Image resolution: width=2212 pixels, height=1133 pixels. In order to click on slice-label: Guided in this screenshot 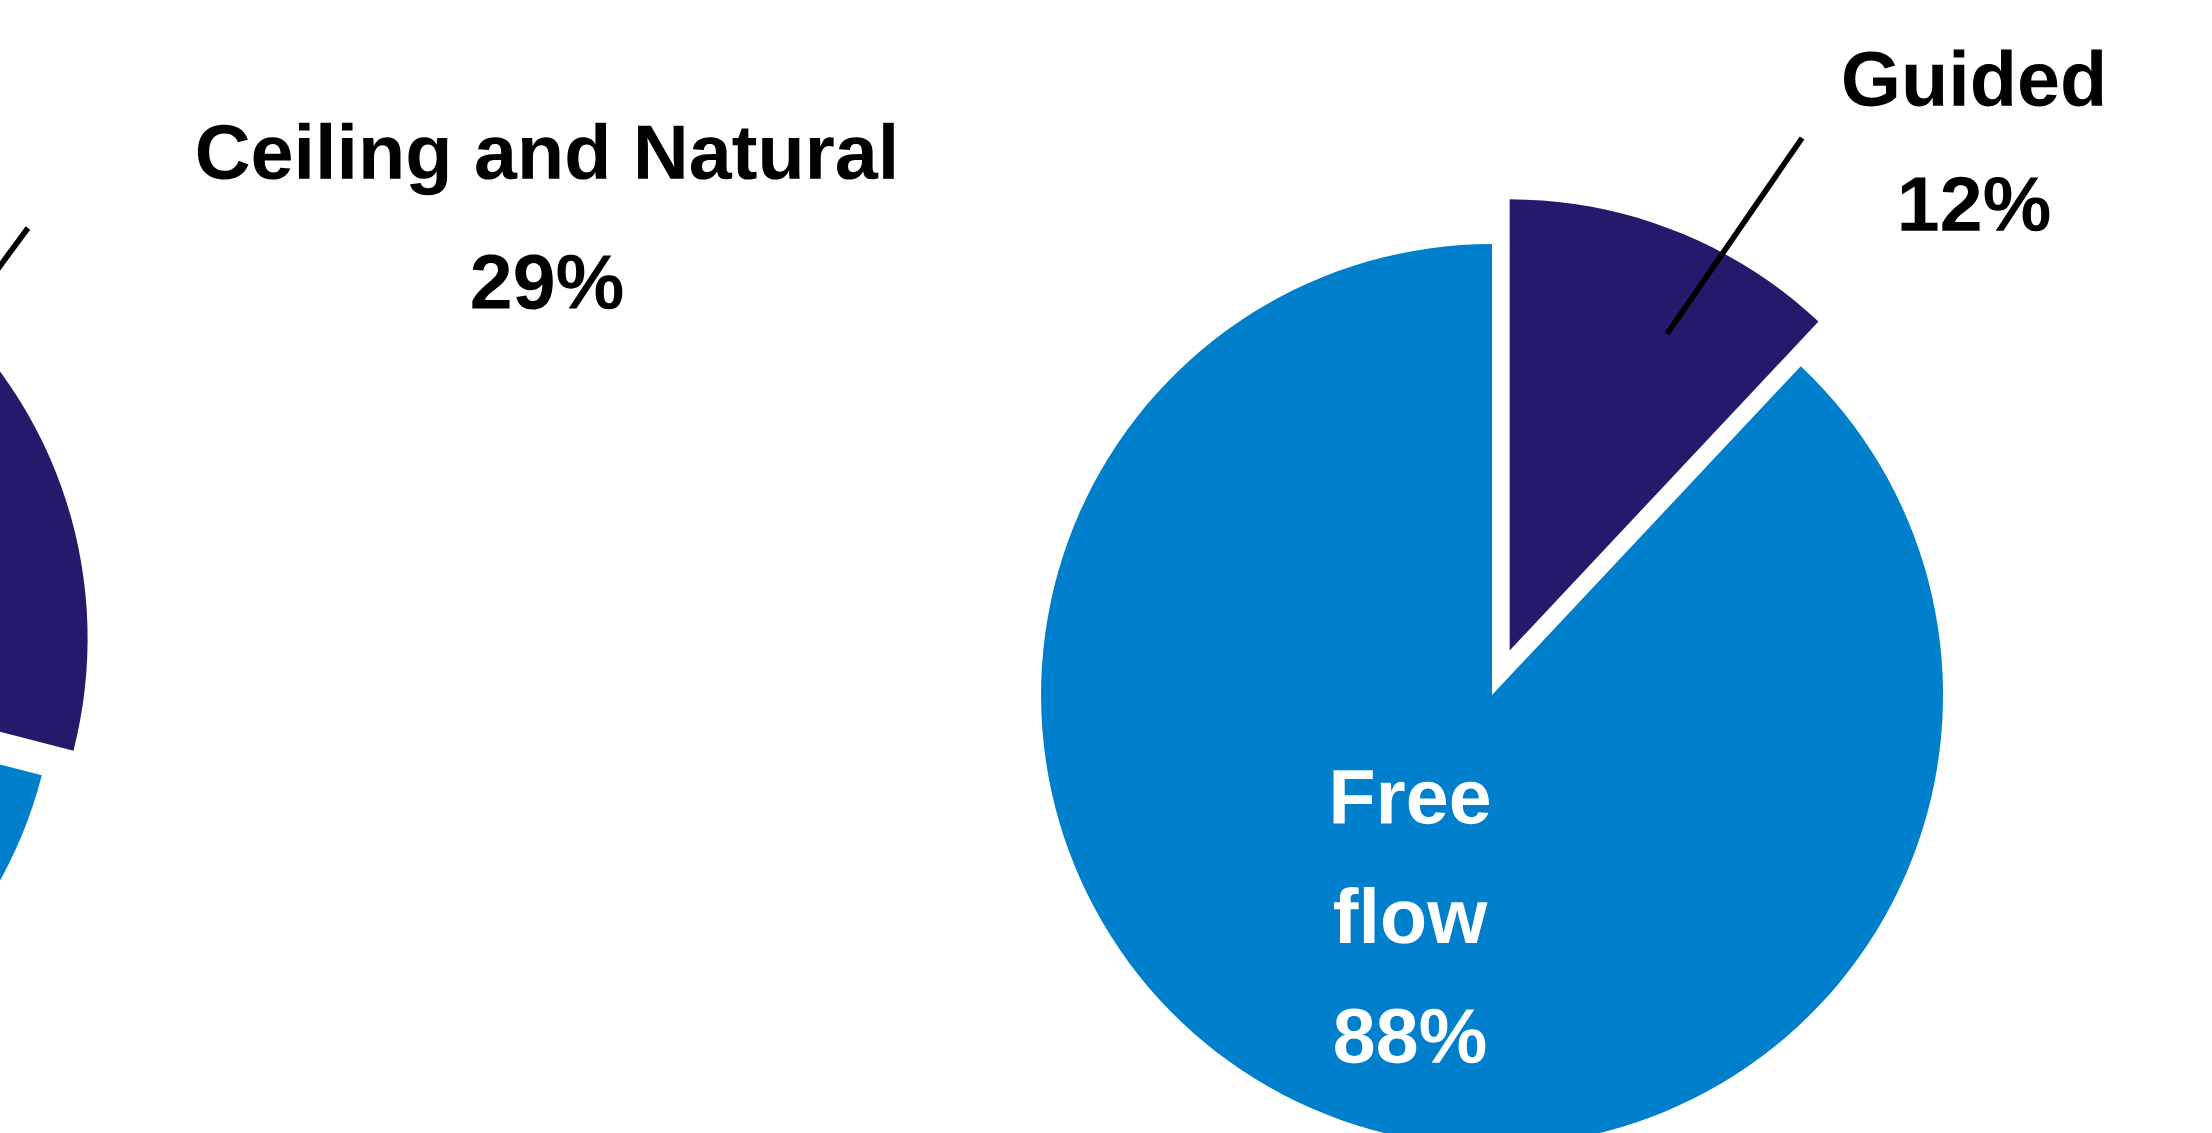, I will do `click(1973, 78)`.